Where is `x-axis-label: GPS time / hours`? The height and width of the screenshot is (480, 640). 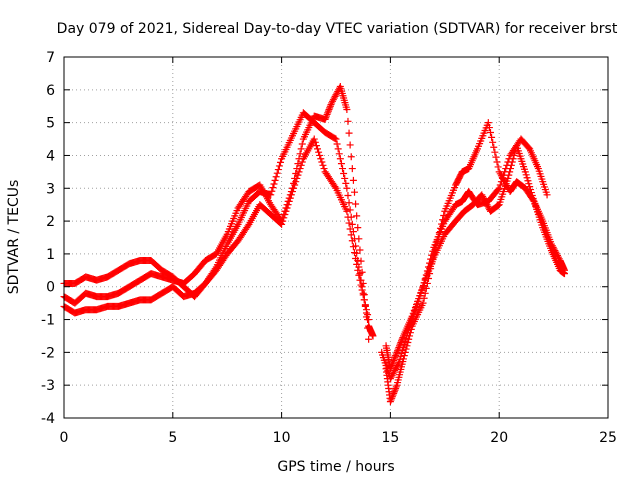 x-axis-label: GPS time / hours is located at coordinates (335, 467).